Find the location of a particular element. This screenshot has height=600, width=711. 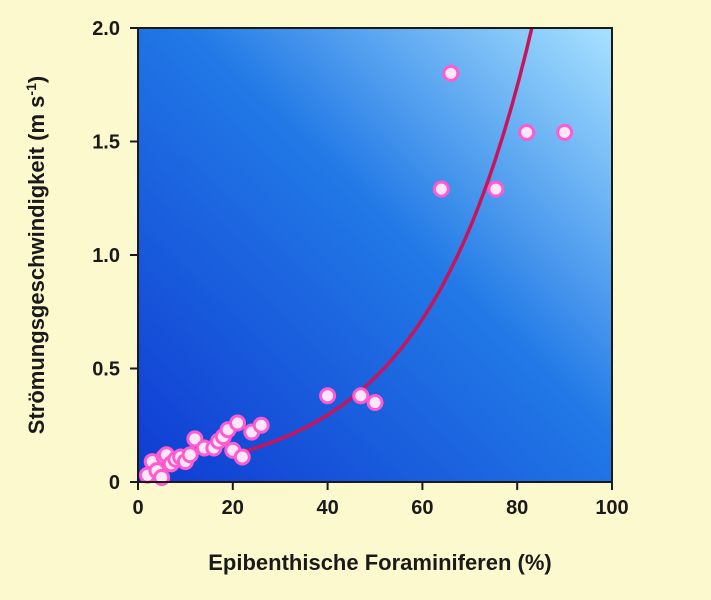

x-tick-label: 100 is located at coordinates (611, 508).